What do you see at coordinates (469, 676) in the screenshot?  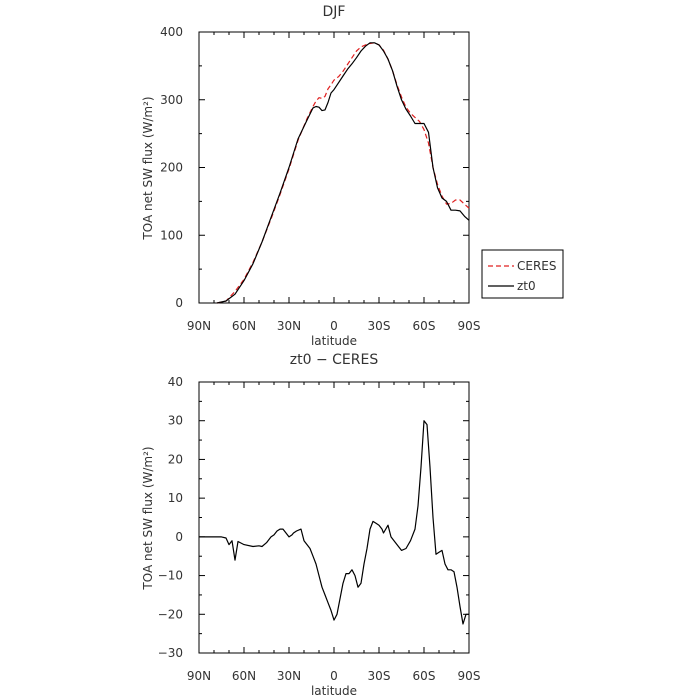 I see `bottom-x-tick-label: 90S` at bounding box center [469, 676].